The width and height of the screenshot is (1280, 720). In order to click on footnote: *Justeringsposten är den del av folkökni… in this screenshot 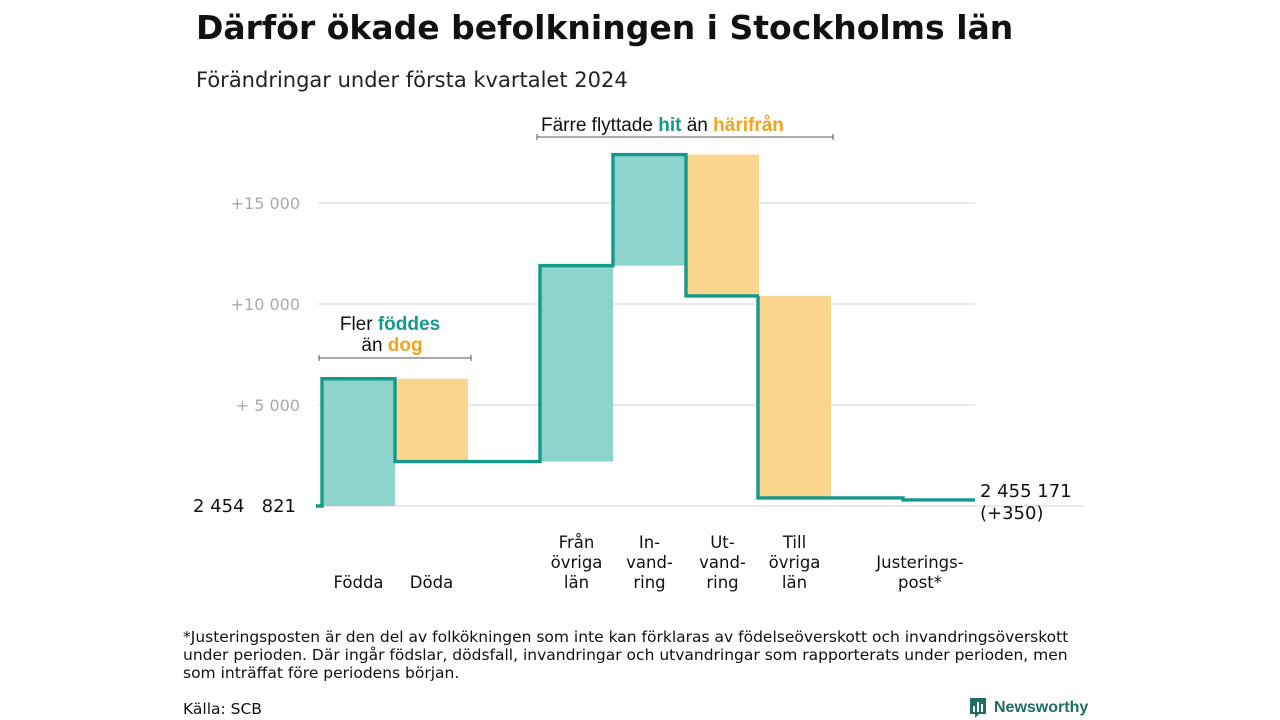, I will do `click(626, 655)`.